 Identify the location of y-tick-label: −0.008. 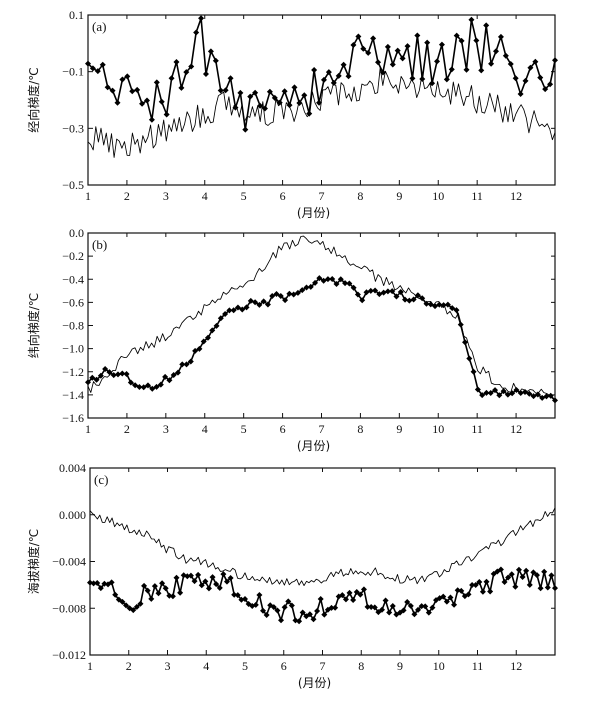
(69, 608).